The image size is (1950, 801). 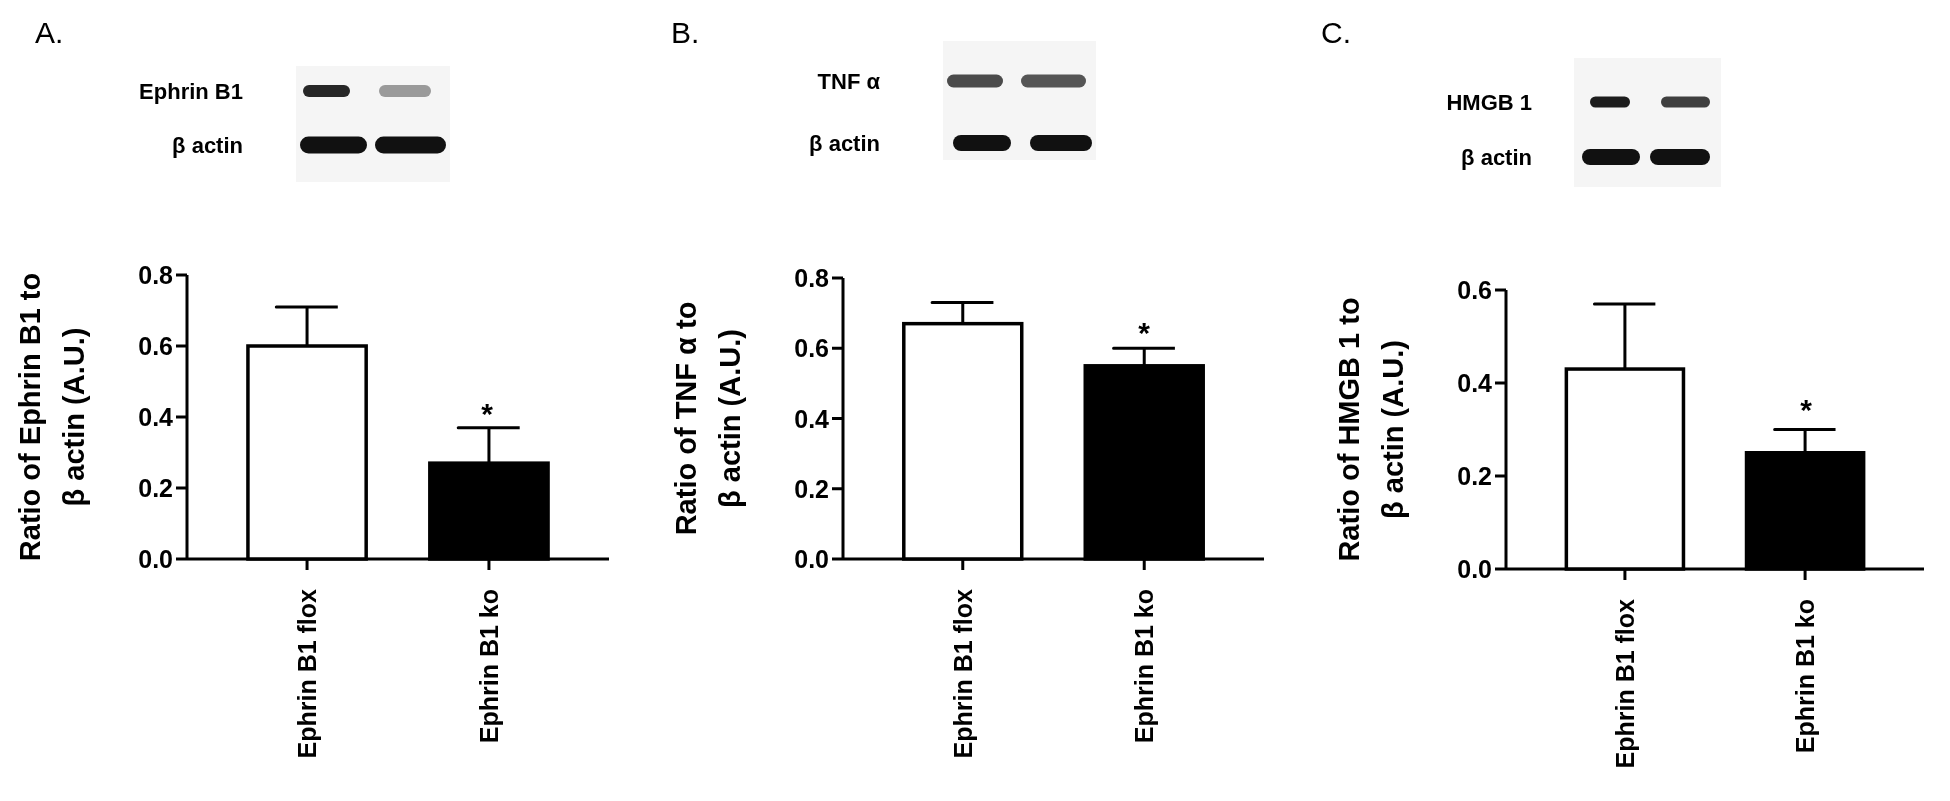 I want to click on text: HMGB 1, so click(x=1489, y=102).